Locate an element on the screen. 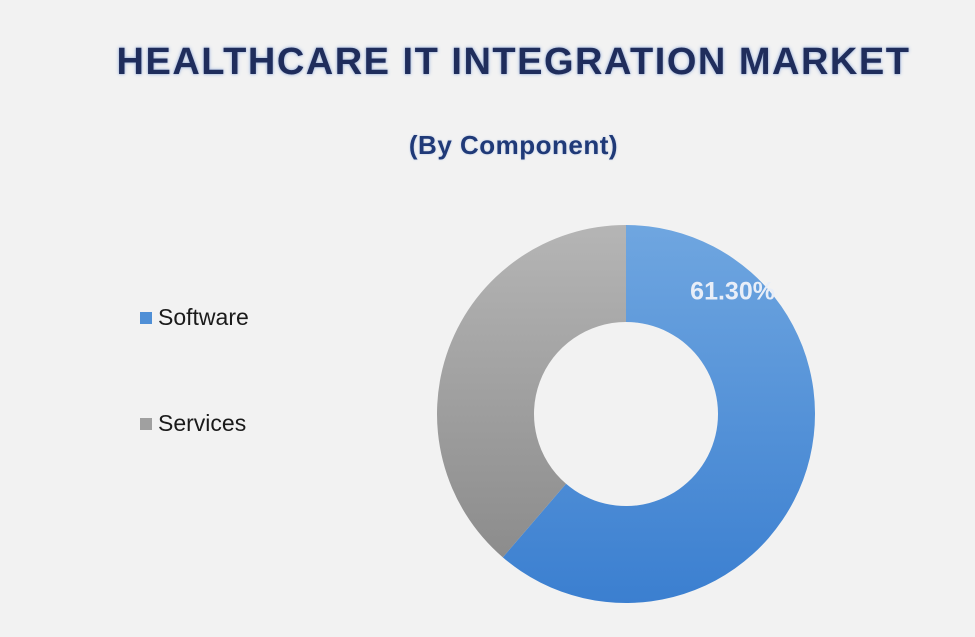 The image size is (975, 637). legend-label-software: Software is located at coordinates (203, 317).